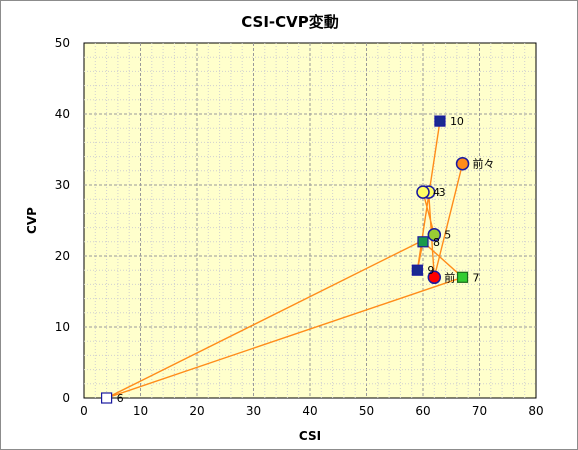 This screenshot has width=578, height=450. I want to click on x-axis-title: CSI, so click(310, 436).